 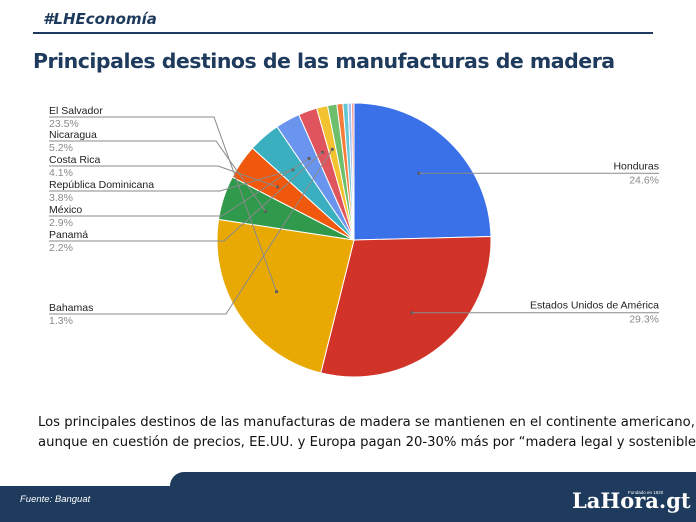 I want to click on leader-line-mexico, so click(x=179, y=187).